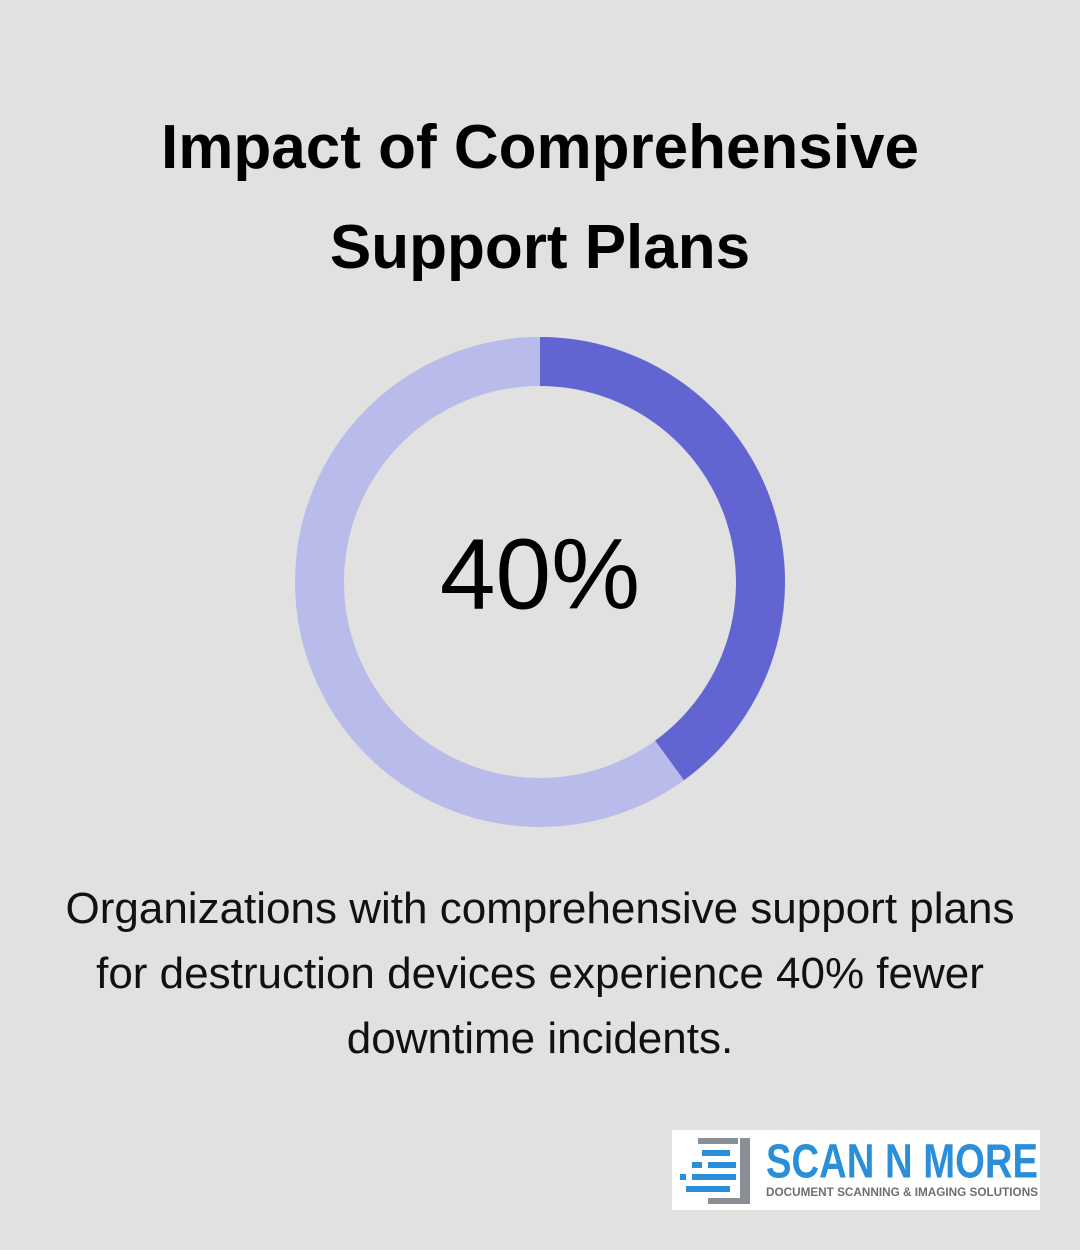 This screenshot has width=1080, height=1250. What do you see at coordinates (662, 559) in the screenshot?
I see `donut-segment` at bounding box center [662, 559].